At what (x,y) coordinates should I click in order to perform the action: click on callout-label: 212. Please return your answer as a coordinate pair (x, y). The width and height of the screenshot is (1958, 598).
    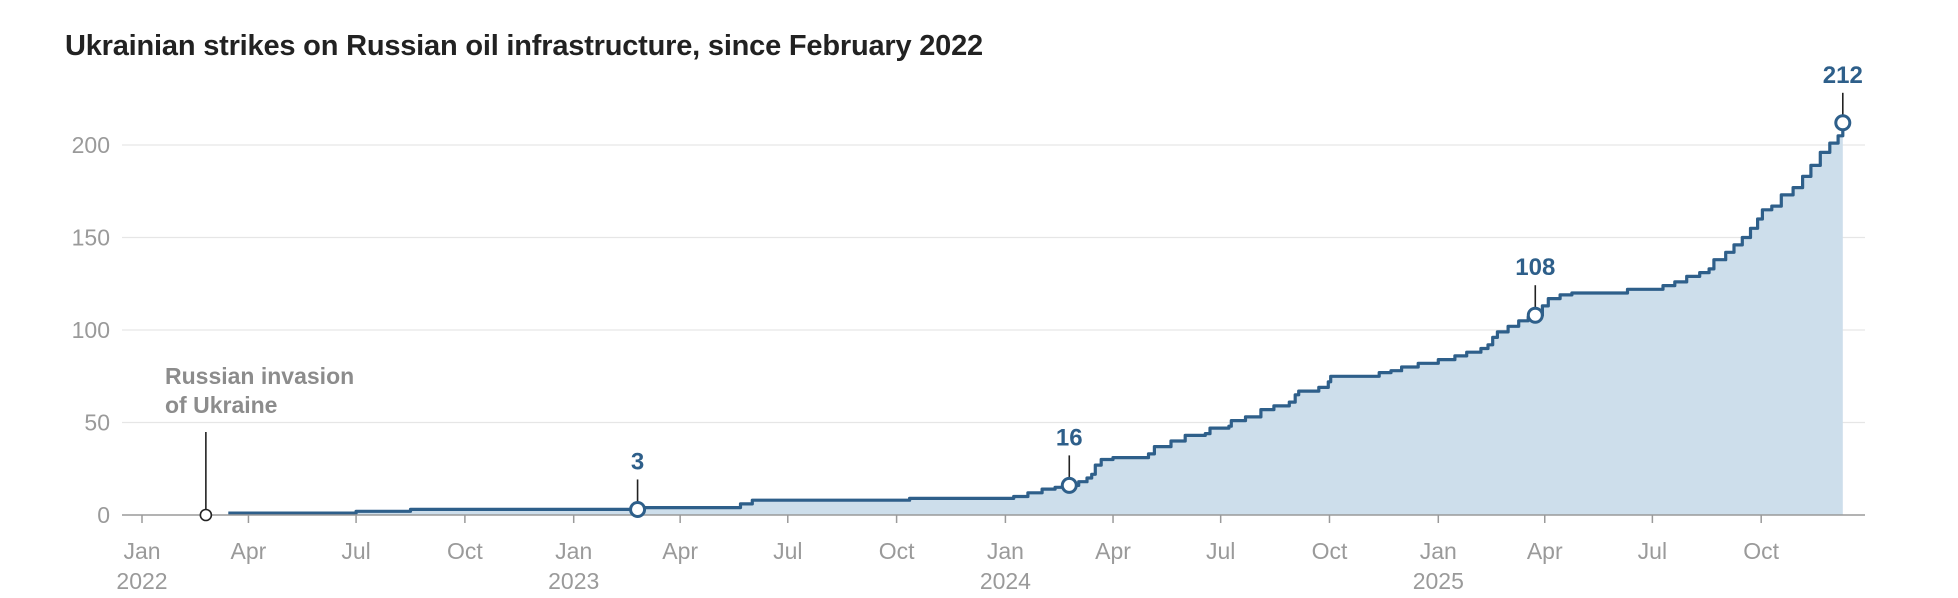
    Looking at the image, I should click on (1843, 75).